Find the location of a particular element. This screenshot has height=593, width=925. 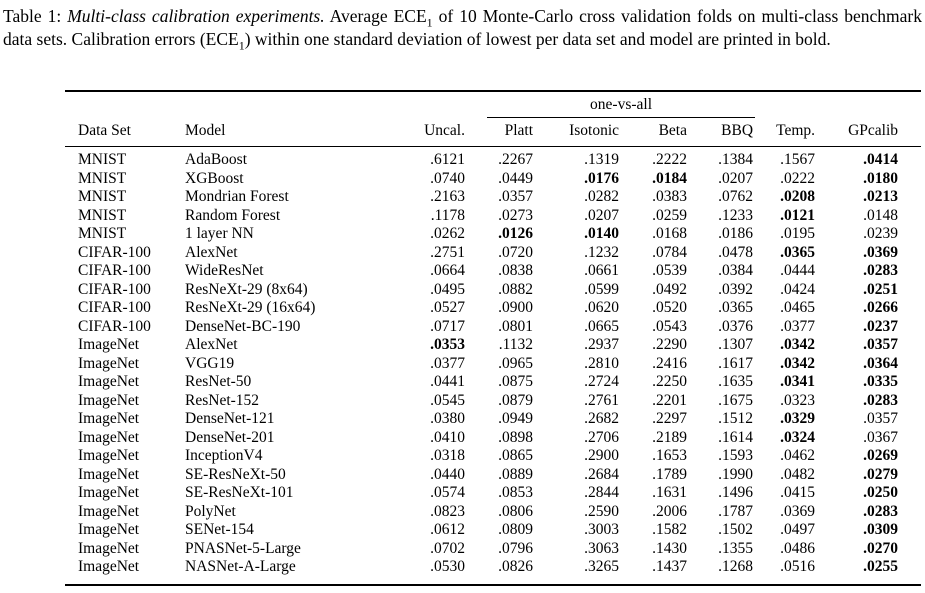

value-cell: .0207 is located at coordinates (736, 178).